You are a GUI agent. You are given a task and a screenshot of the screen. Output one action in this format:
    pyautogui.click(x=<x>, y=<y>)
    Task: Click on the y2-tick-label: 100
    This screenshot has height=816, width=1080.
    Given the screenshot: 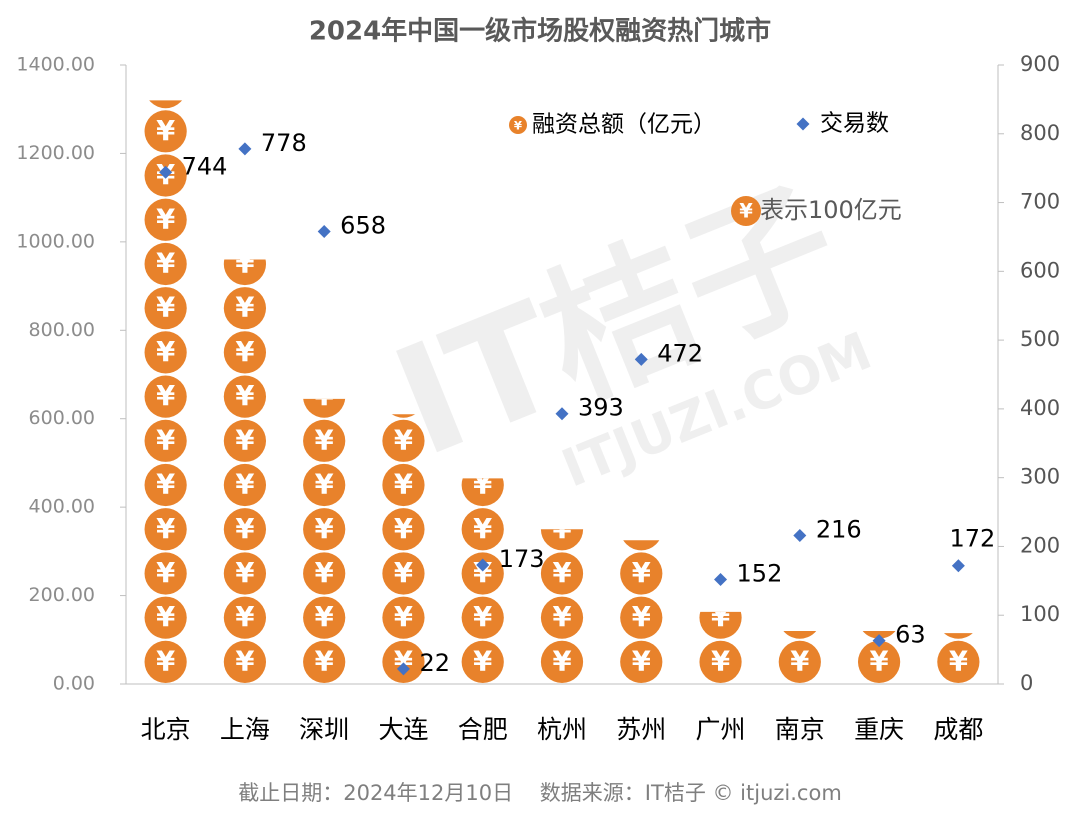 What is the action you would take?
    pyautogui.click(x=1040, y=614)
    